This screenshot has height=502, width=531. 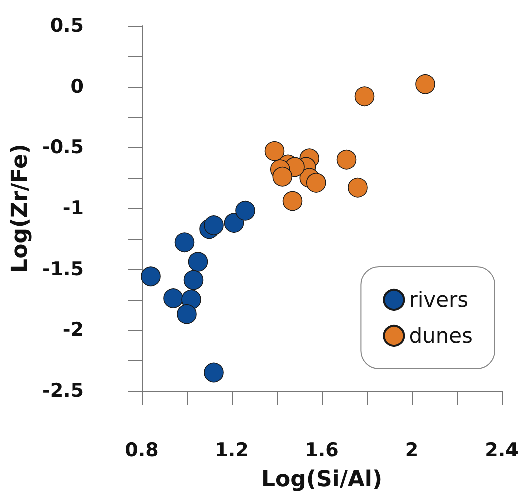 I want to click on legend-label: rivers, so click(x=439, y=300).